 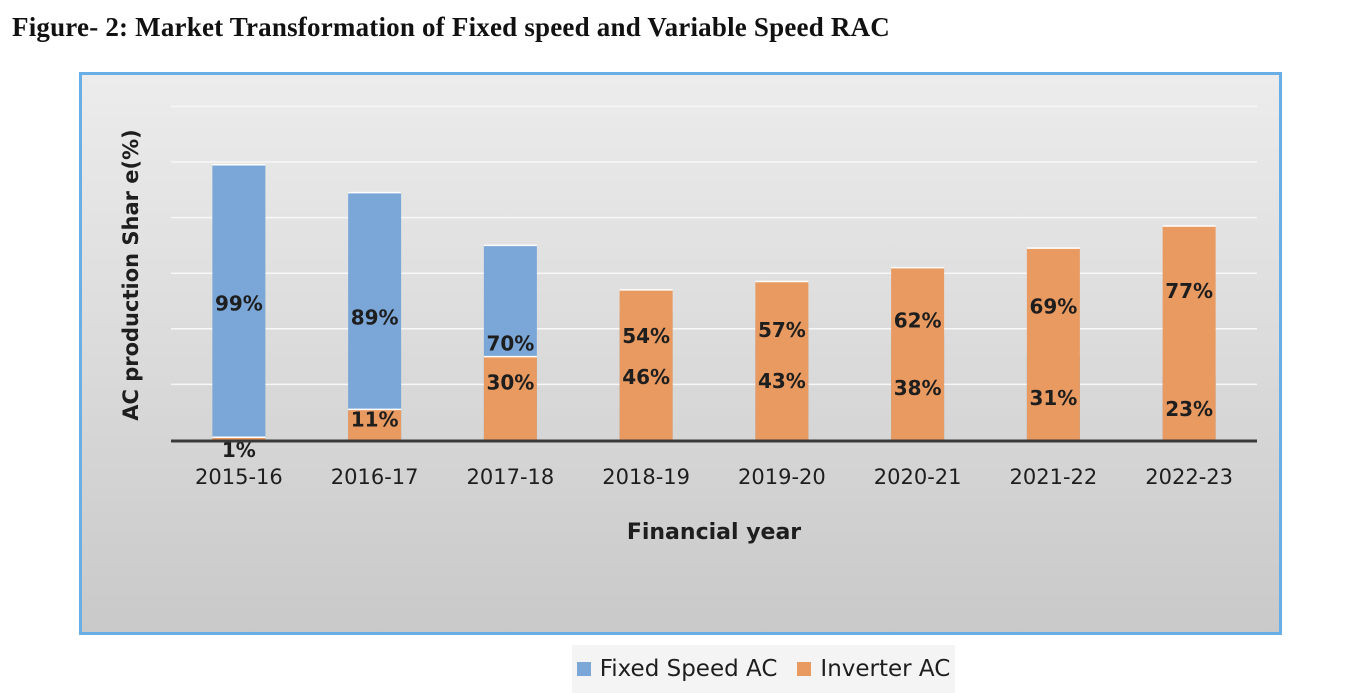 I want to click on data-label-inverter: 54%, so click(x=646, y=336).